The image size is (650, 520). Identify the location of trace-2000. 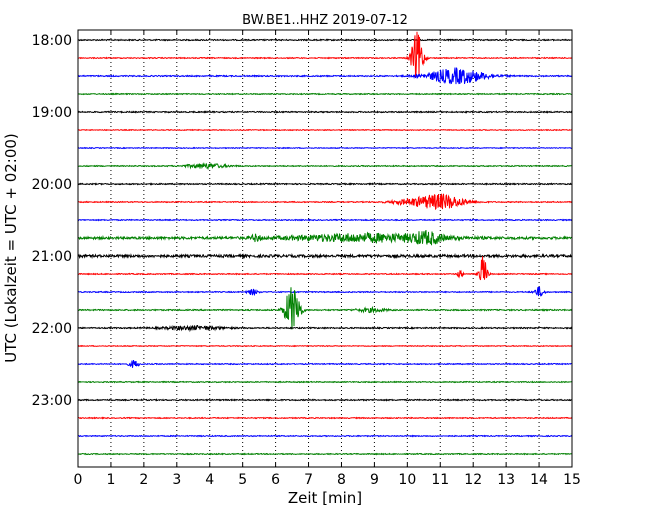
(325, 184).